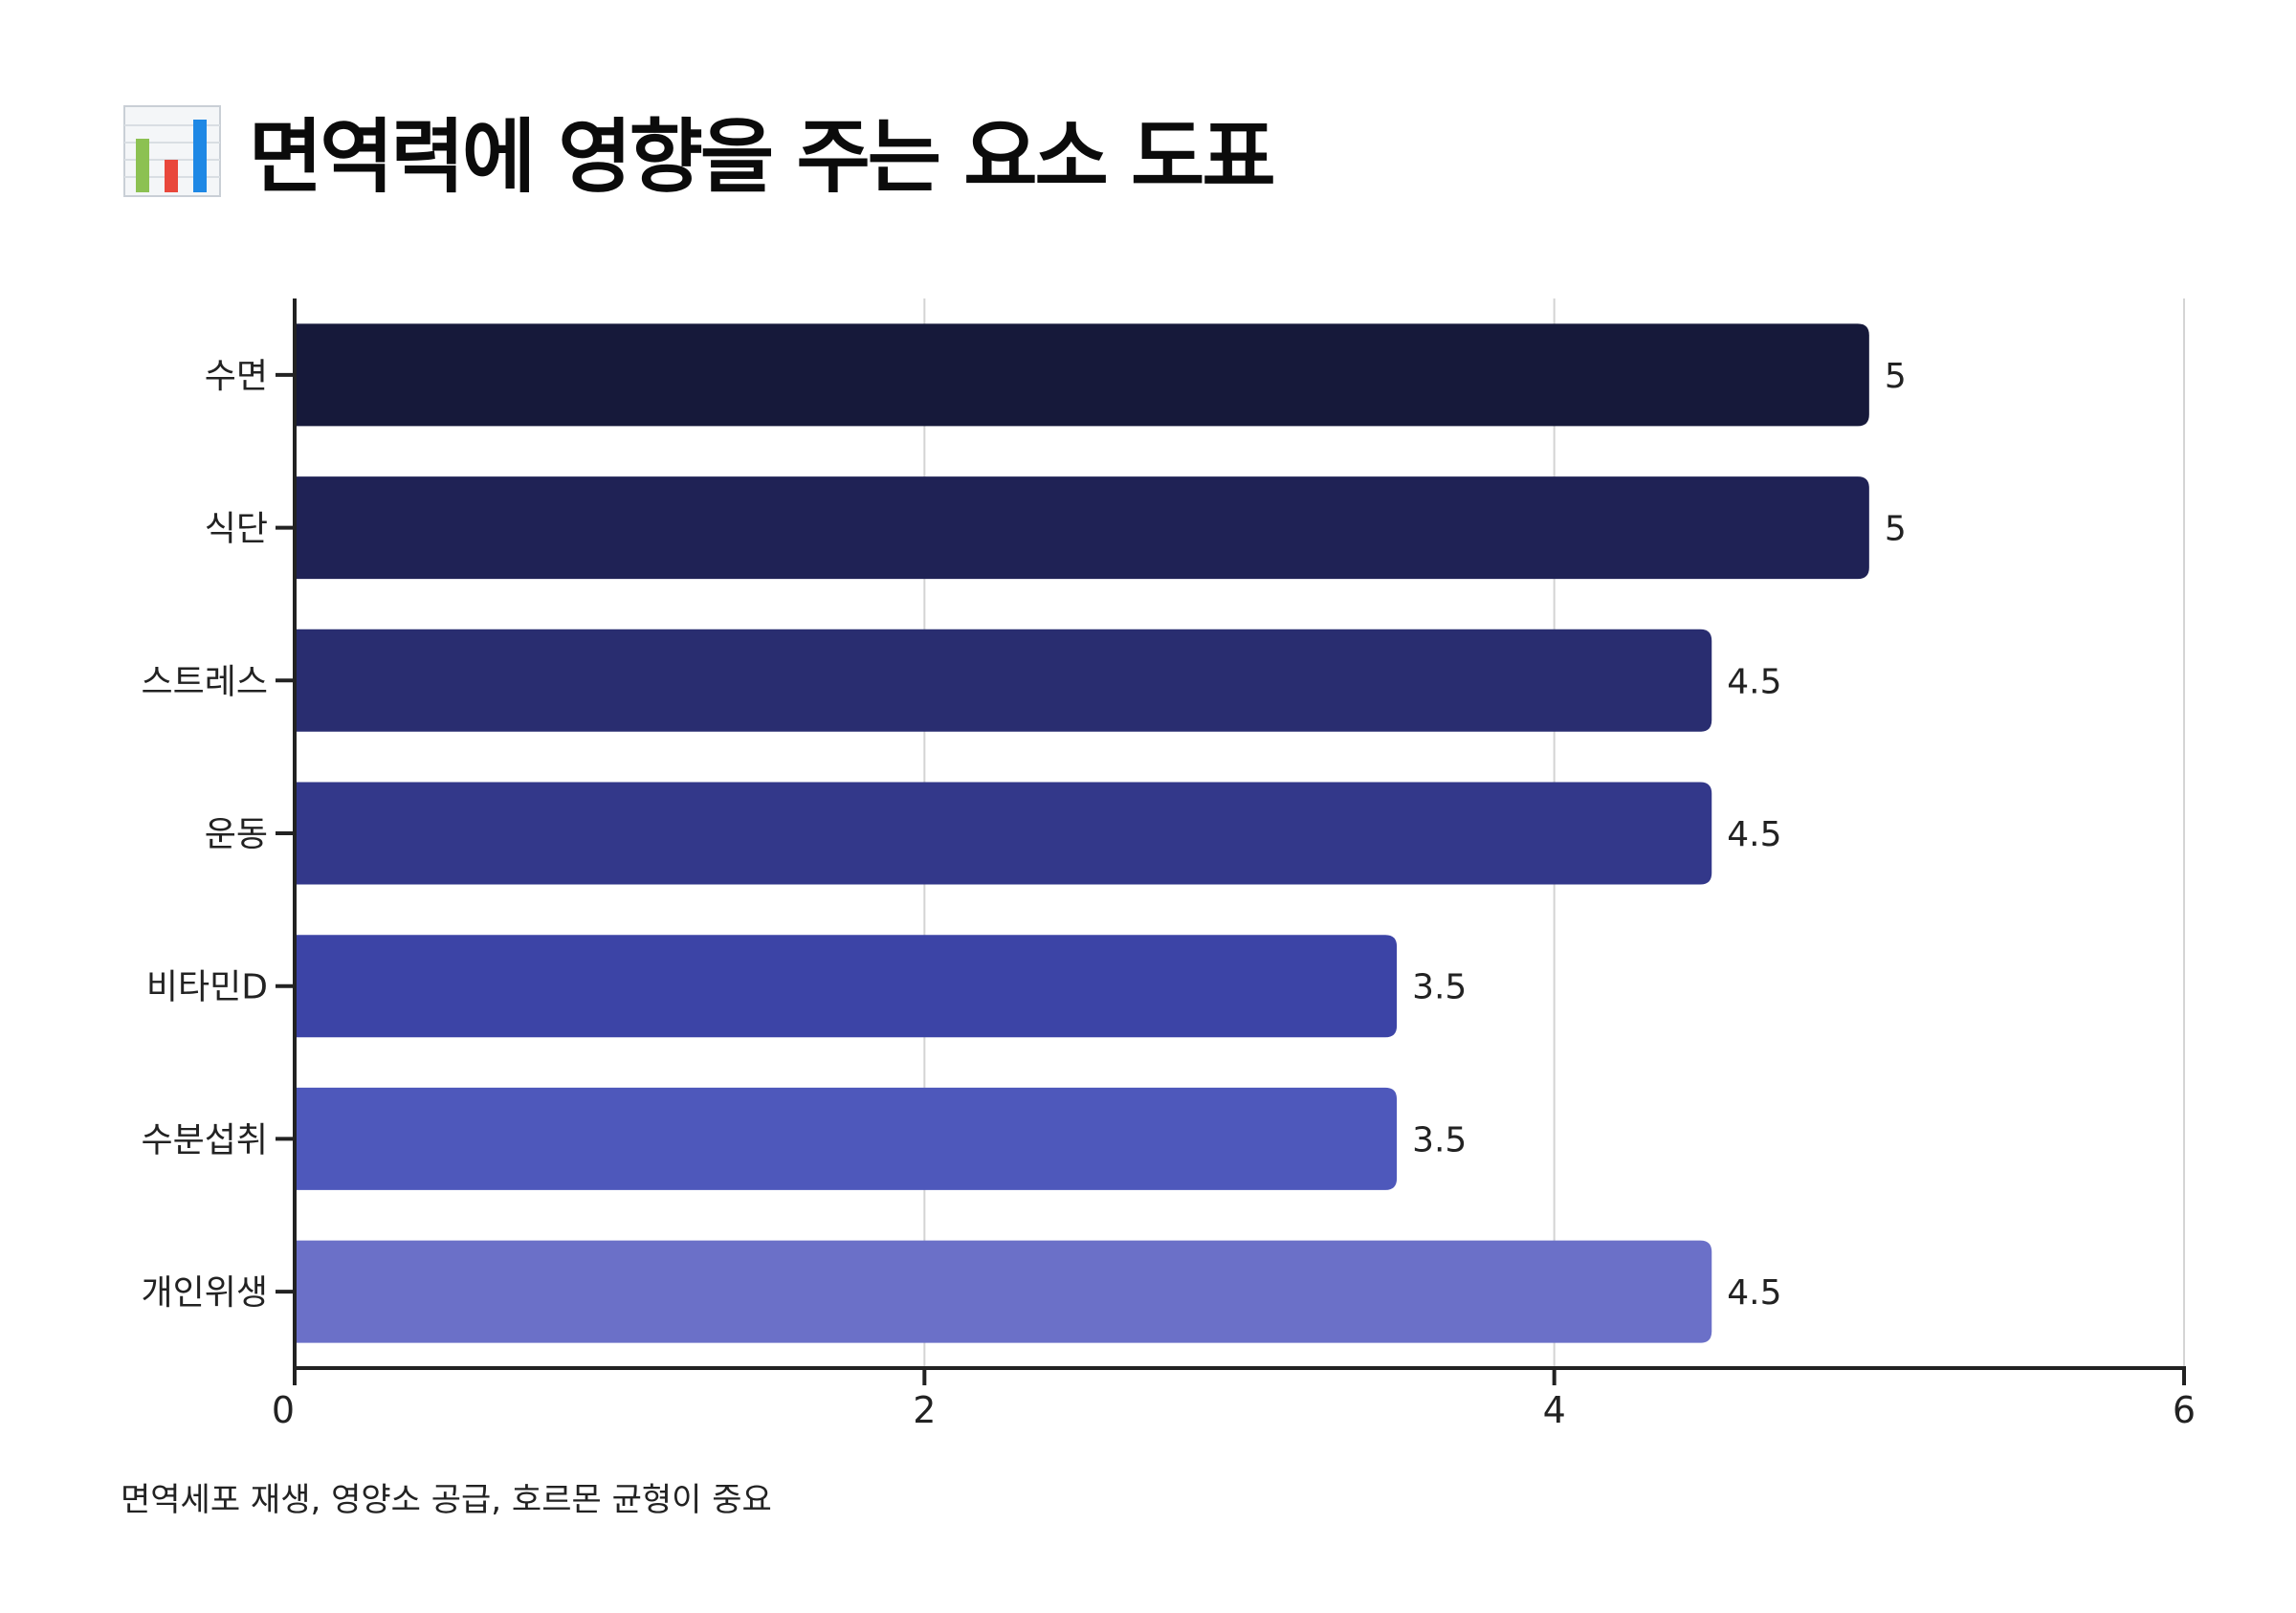 The height and width of the screenshot is (1613, 2296). I want to click on category-label: 스트레스, so click(205, 681).